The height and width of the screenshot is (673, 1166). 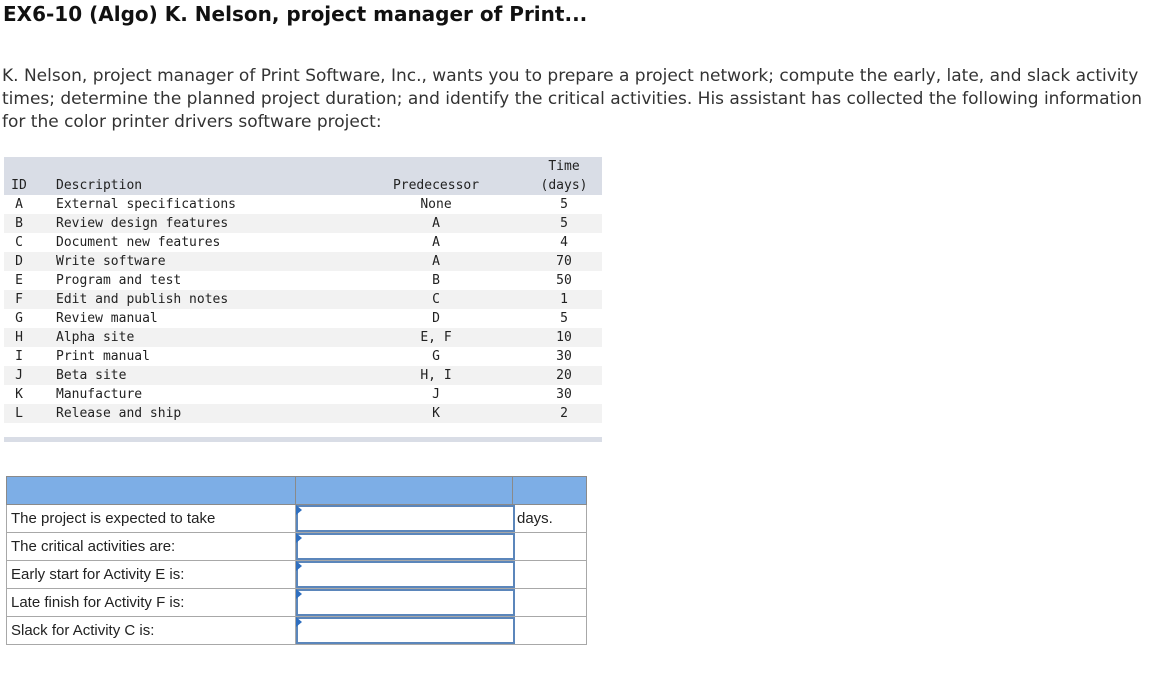 What do you see at coordinates (436, 356) in the screenshot?
I see `activity-predecessor: G` at bounding box center [436, 356].